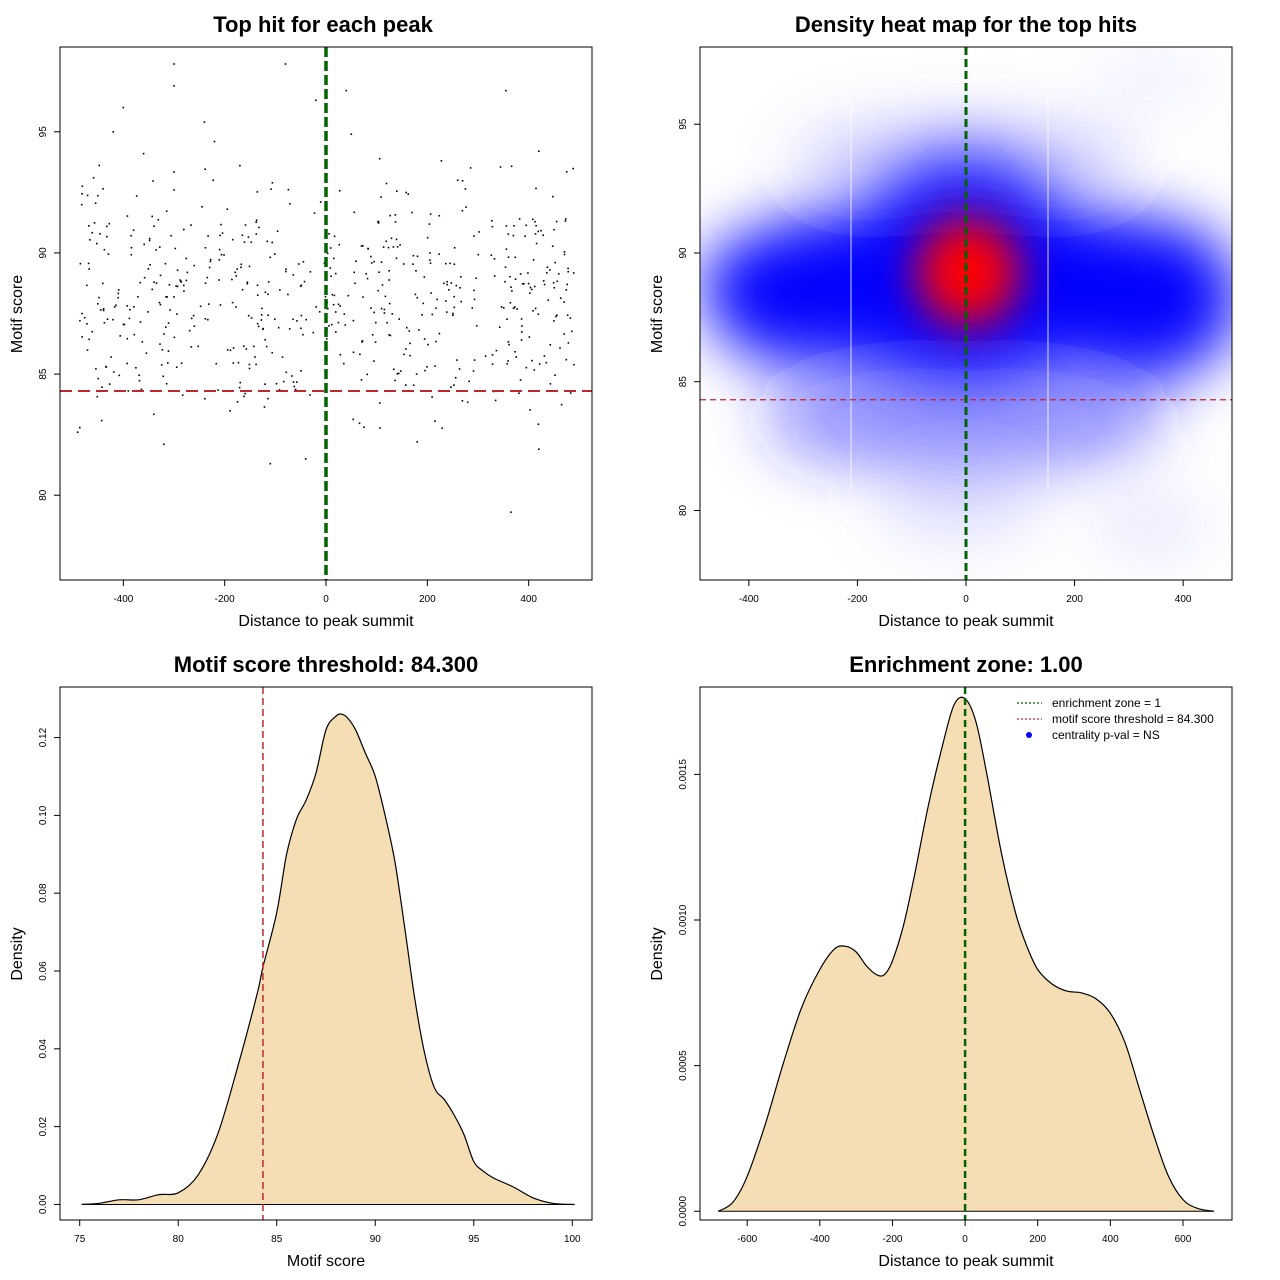 Image resolution: width=1280 pixels, height=1280 pixels. What do you see at coordinates (1183, 599) in the screenshot?
I see `x-tick-label: 400` at bounding box center [1183, 599].